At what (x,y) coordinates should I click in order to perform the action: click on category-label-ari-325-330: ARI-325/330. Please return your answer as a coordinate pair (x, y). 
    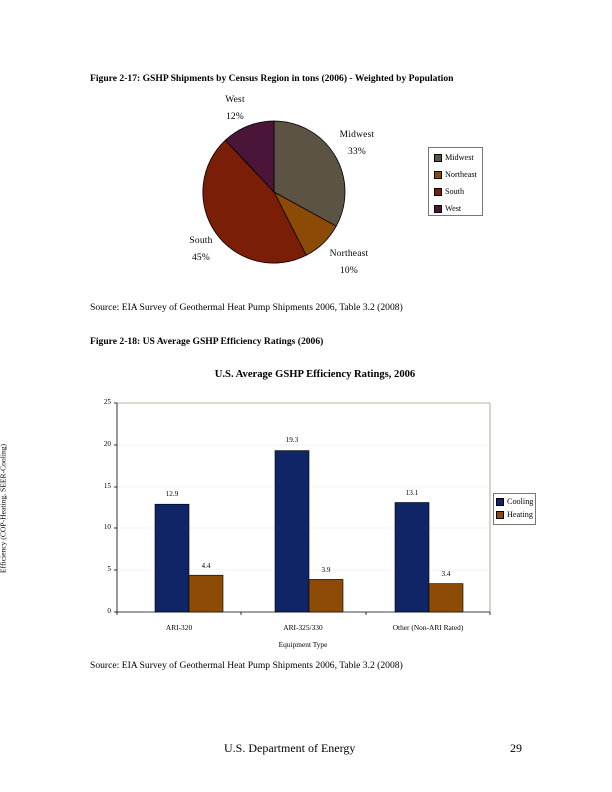
    Looking at the image, I should click on (303, 627).